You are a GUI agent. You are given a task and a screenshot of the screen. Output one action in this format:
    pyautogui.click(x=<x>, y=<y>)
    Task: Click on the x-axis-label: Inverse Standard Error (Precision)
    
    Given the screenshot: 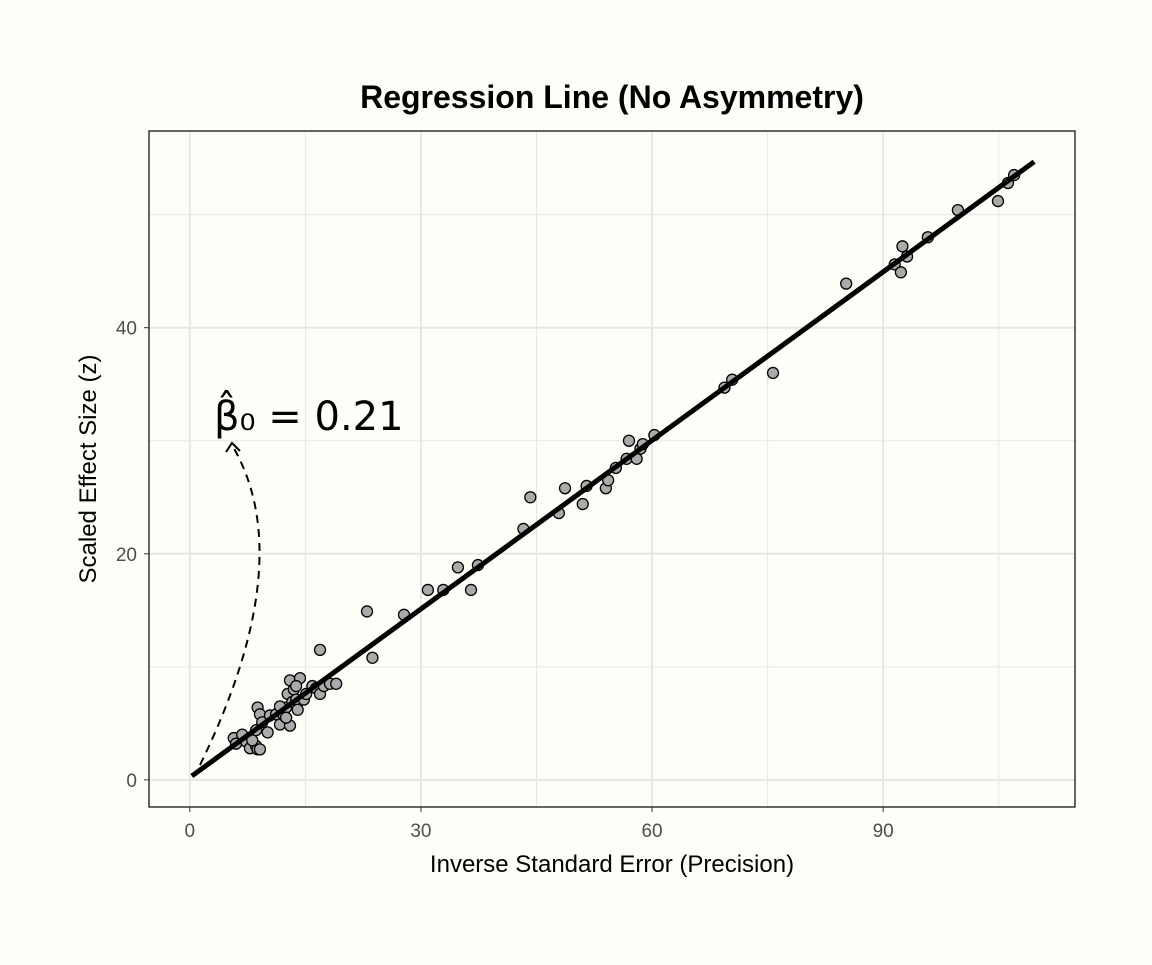 What is the action you would take?
    pyautogui.click(x=612, y=864)
    